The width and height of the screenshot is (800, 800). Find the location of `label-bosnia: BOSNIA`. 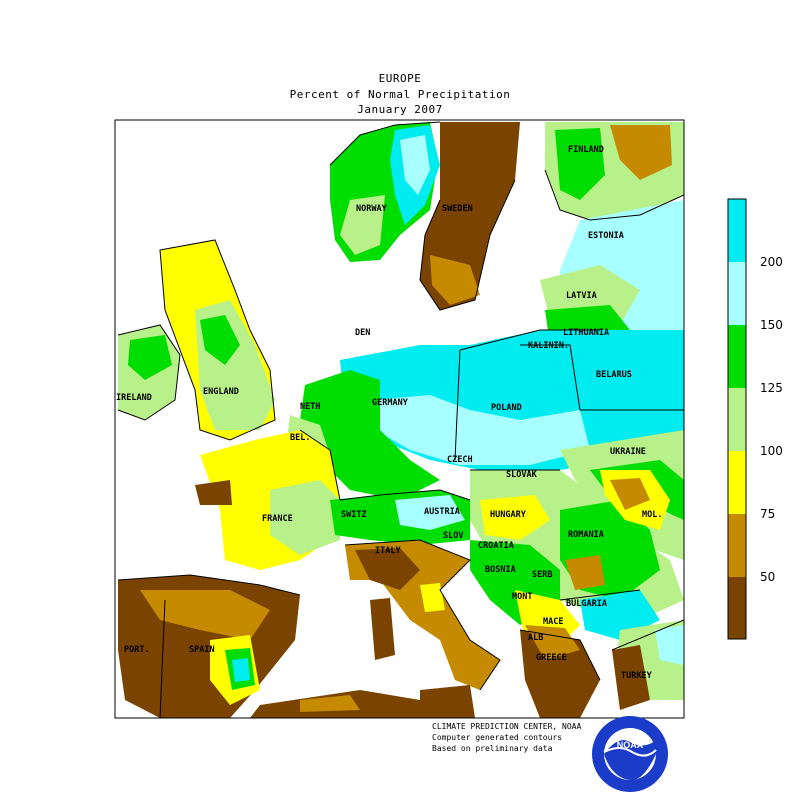

label-bosnia: BOSNIA is located at coordinates (500, 570).